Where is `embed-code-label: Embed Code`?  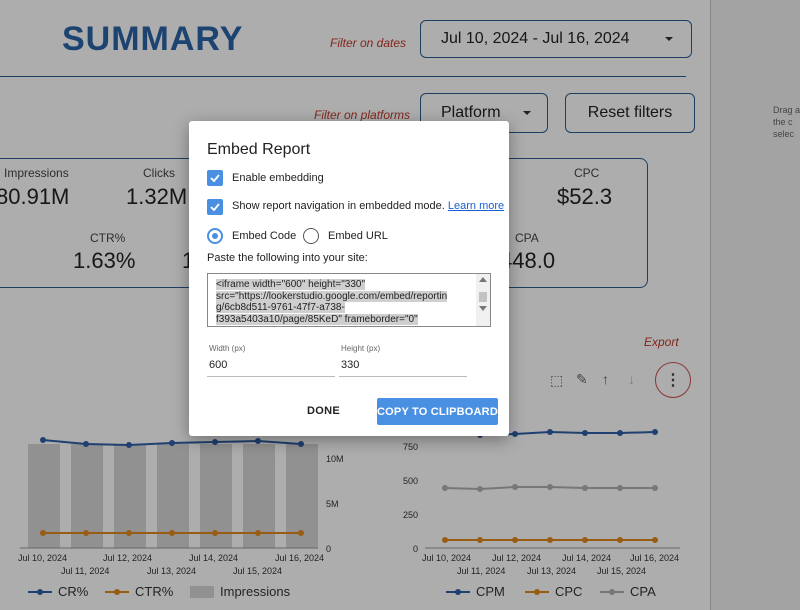
embed-code-label: Embed Code is located at coordinates (264, 236).